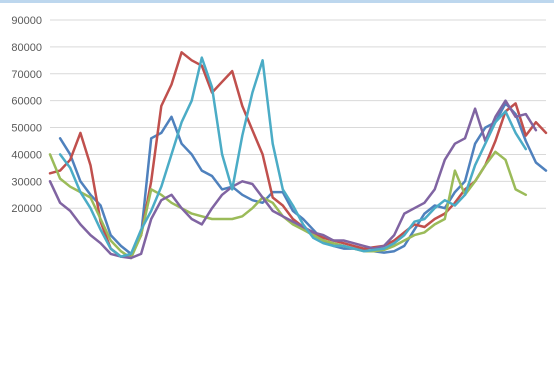 The height and width of the screenshot is (379, 554). What do you see at coordinates (26, 182) in the screenshot?
I see `y-tick-label: 30000` at bounding box center [26, 182].